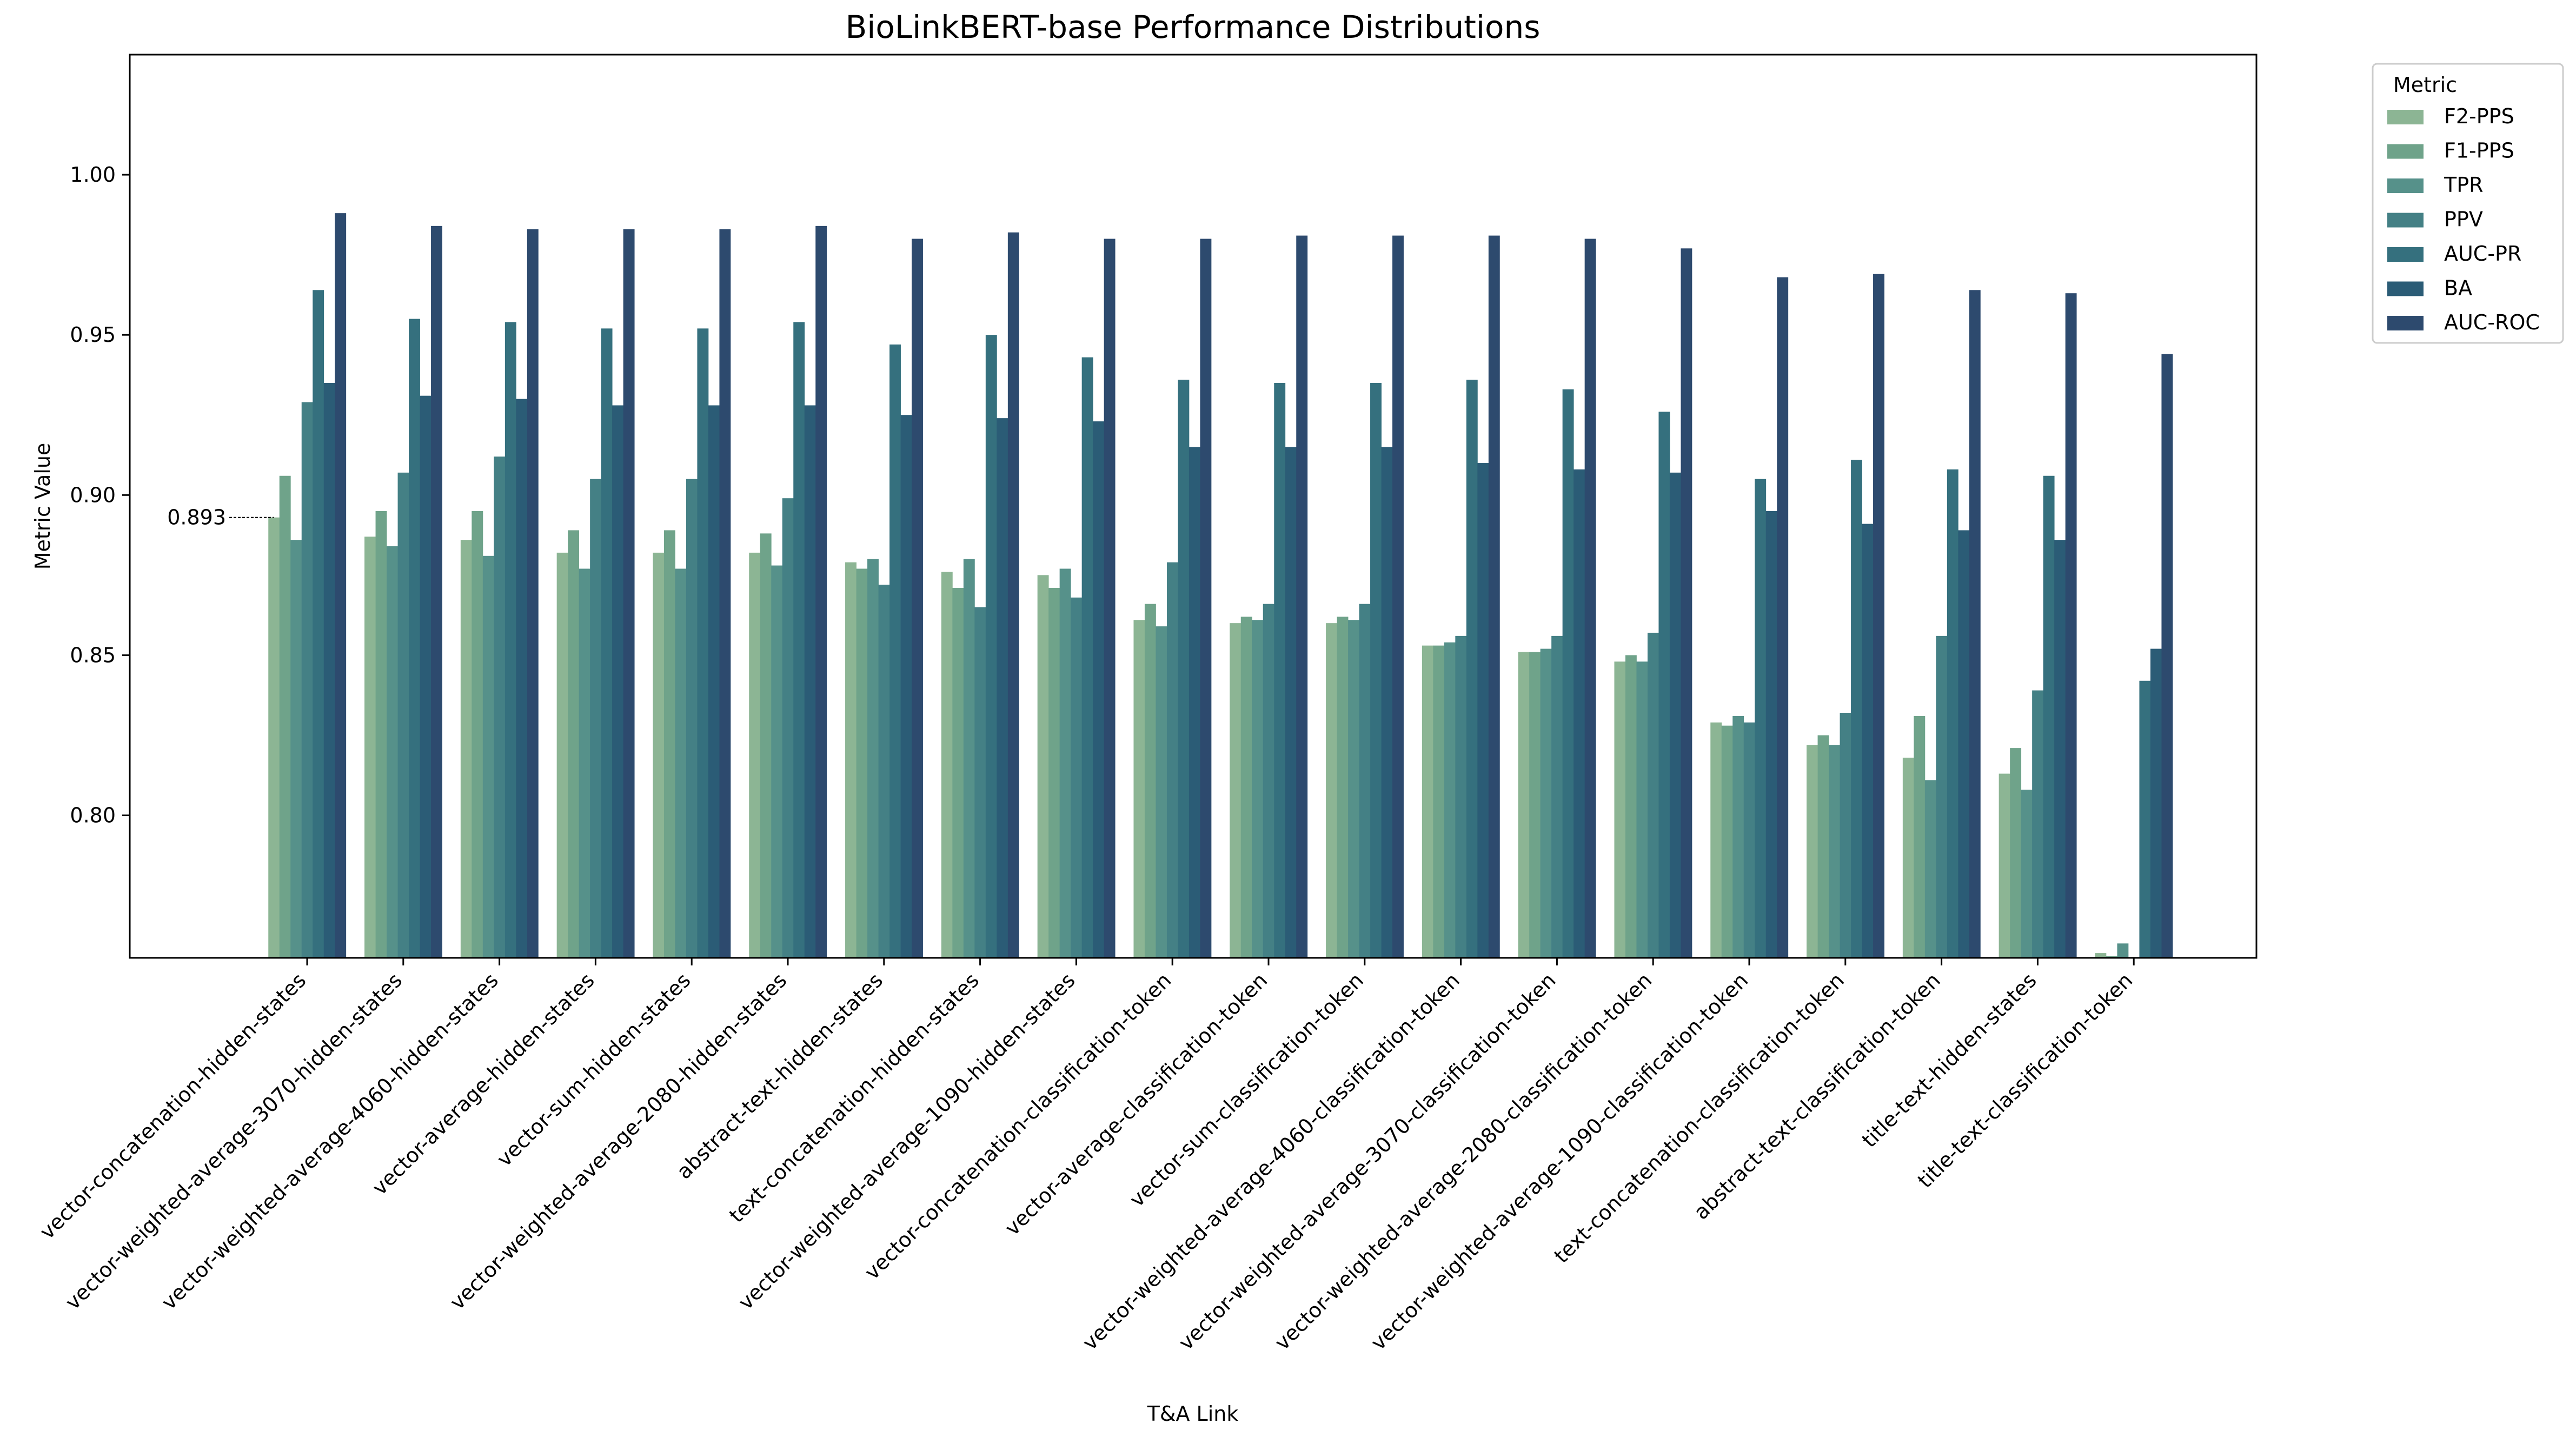 The image size is (2576, 1443). What do you see at coordinates (43, 506) in the screenshot?
I see `y-axis-label: Metric Value` at bounding box center [43, 506].